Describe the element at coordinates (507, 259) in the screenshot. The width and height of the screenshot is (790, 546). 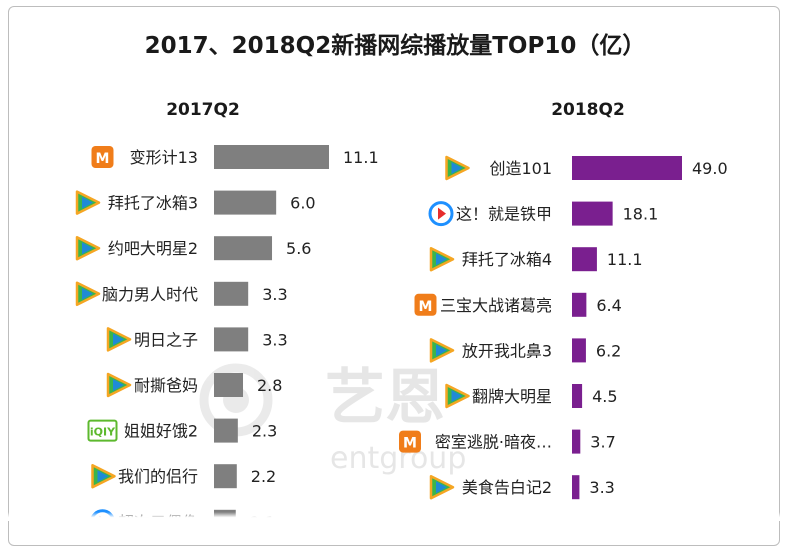
I see `category-label-2: 拜托了冰箱4` at that location.